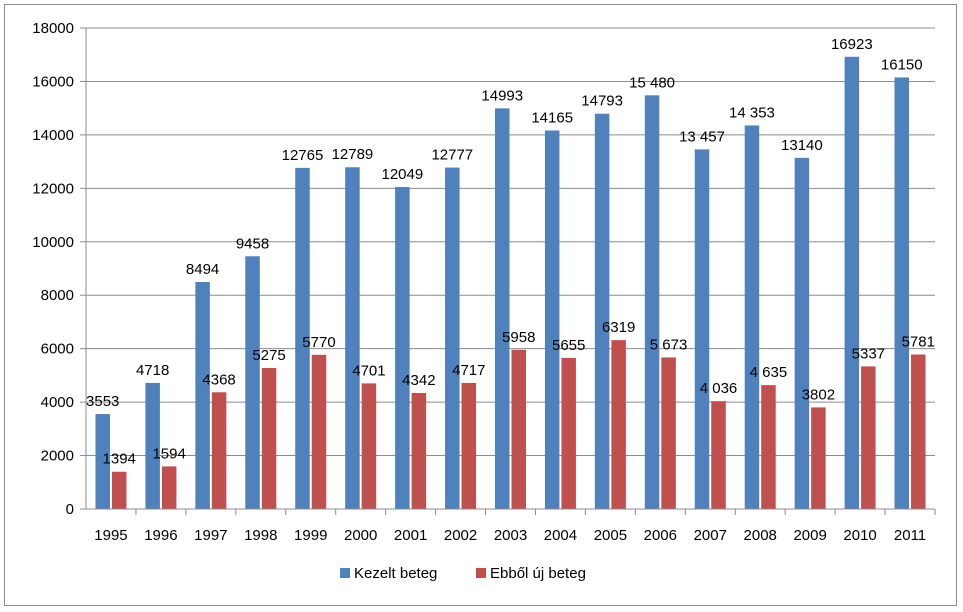  I want to click on y-tick-label: 8000, so click(57, 295).